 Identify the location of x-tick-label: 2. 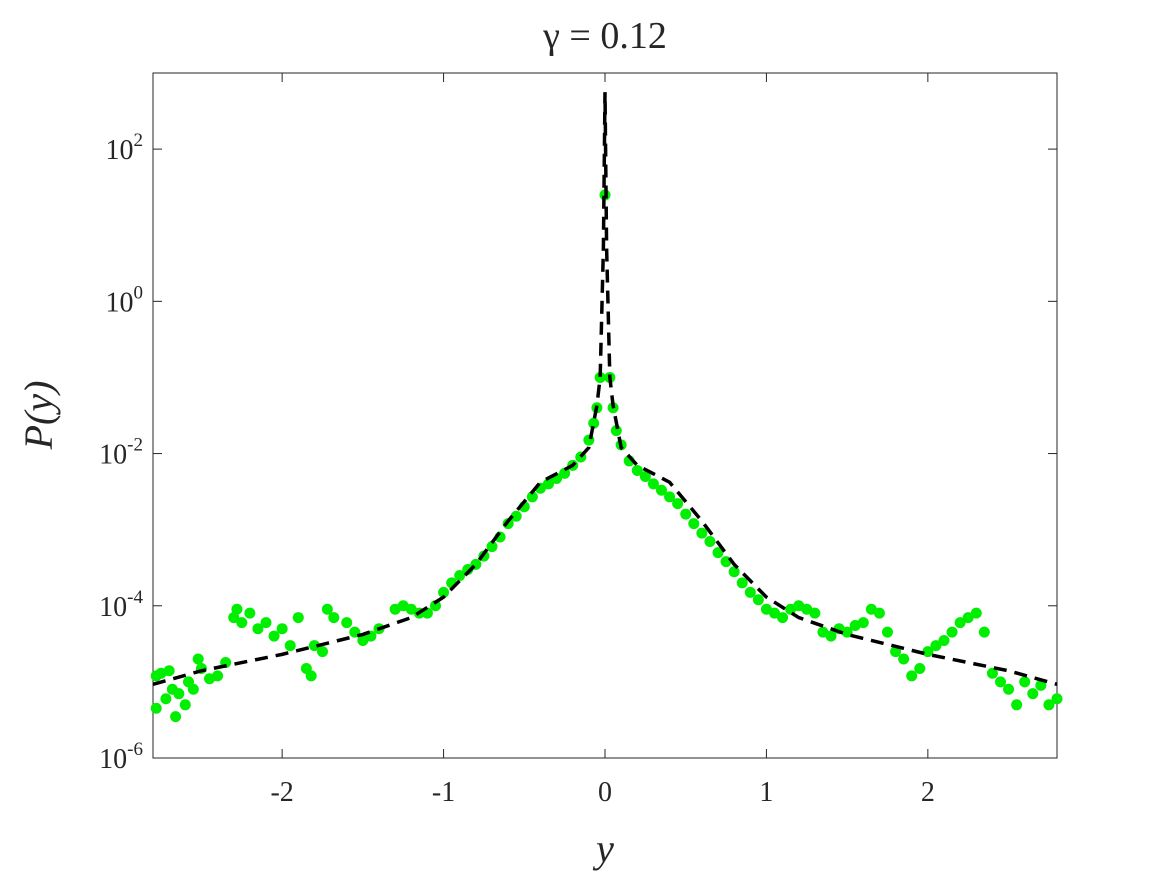
(928, 792).